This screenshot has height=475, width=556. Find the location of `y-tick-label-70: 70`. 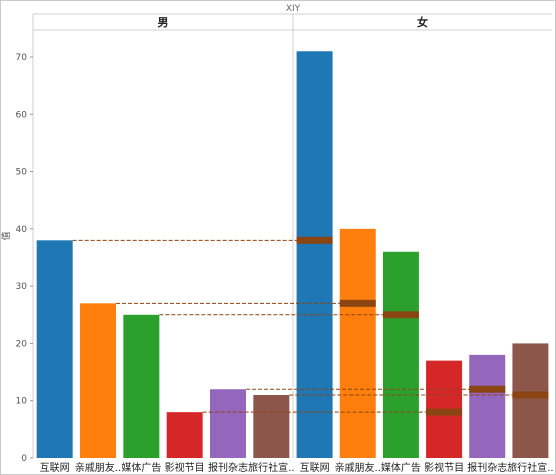

y-tick-label-70: 70 is located at coordinates (22, 58).